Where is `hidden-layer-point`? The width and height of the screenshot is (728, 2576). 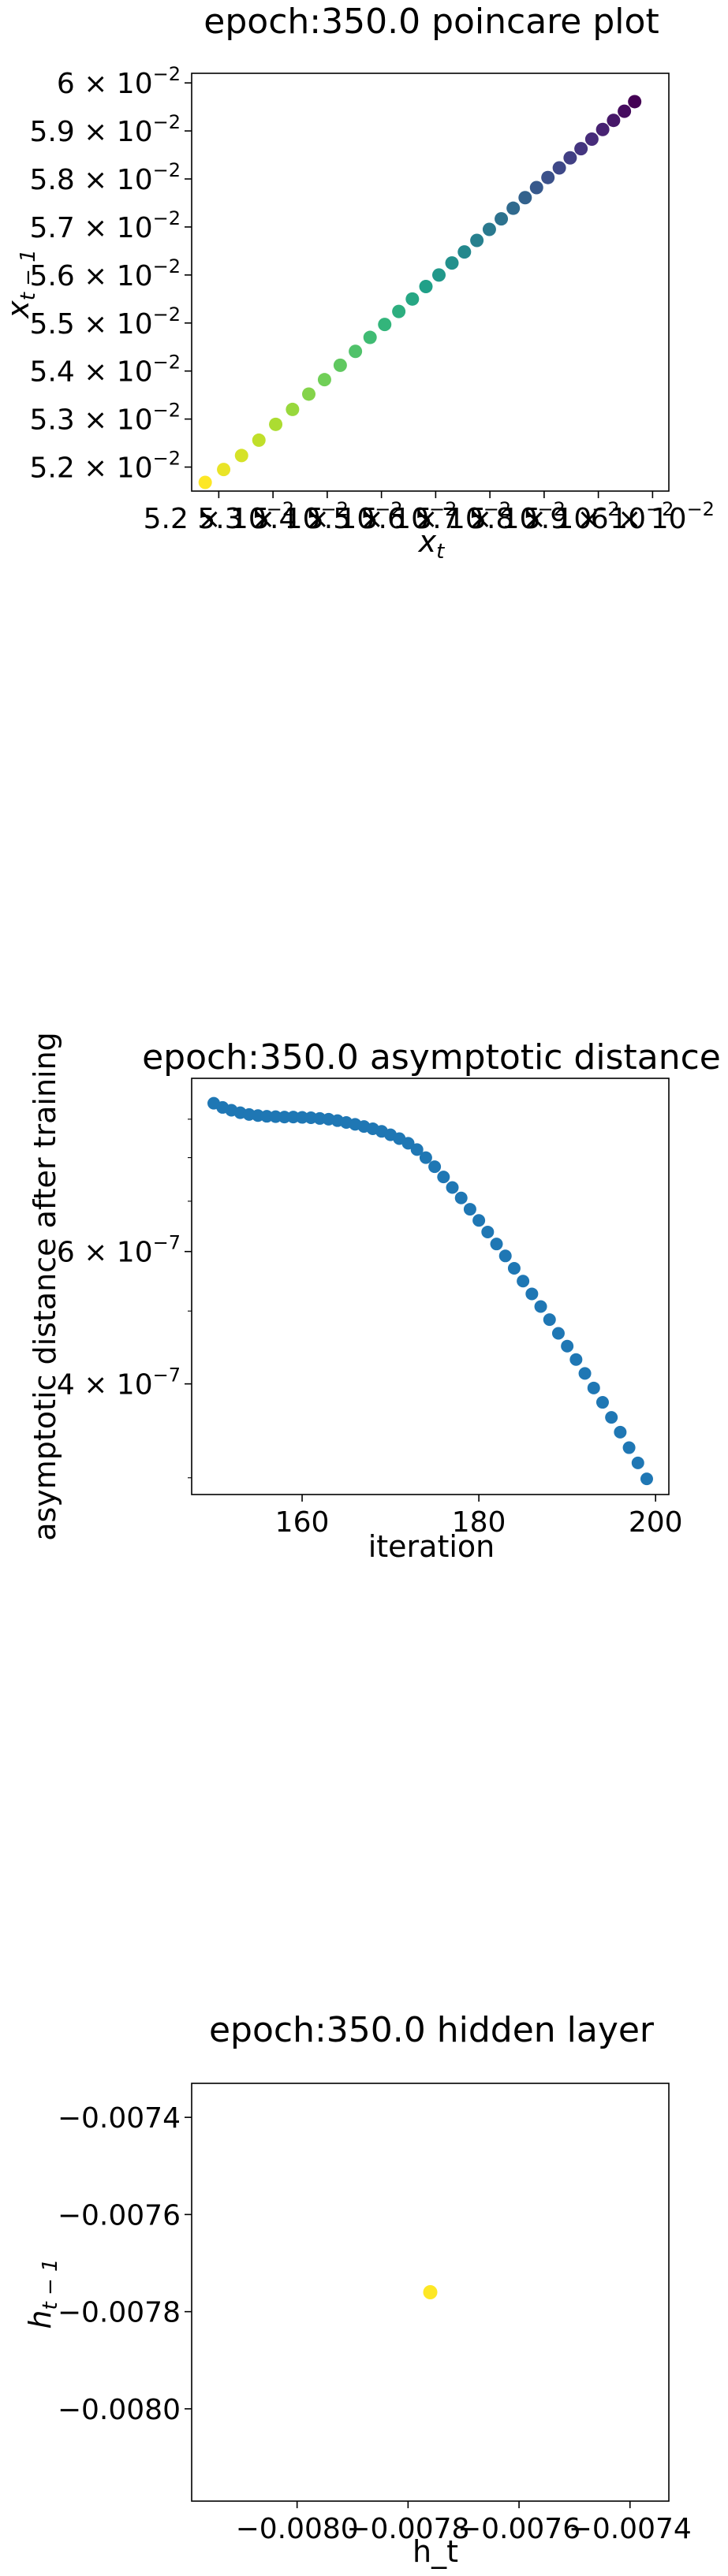 hidden-layer-point is located at coordinates (430, 2292).